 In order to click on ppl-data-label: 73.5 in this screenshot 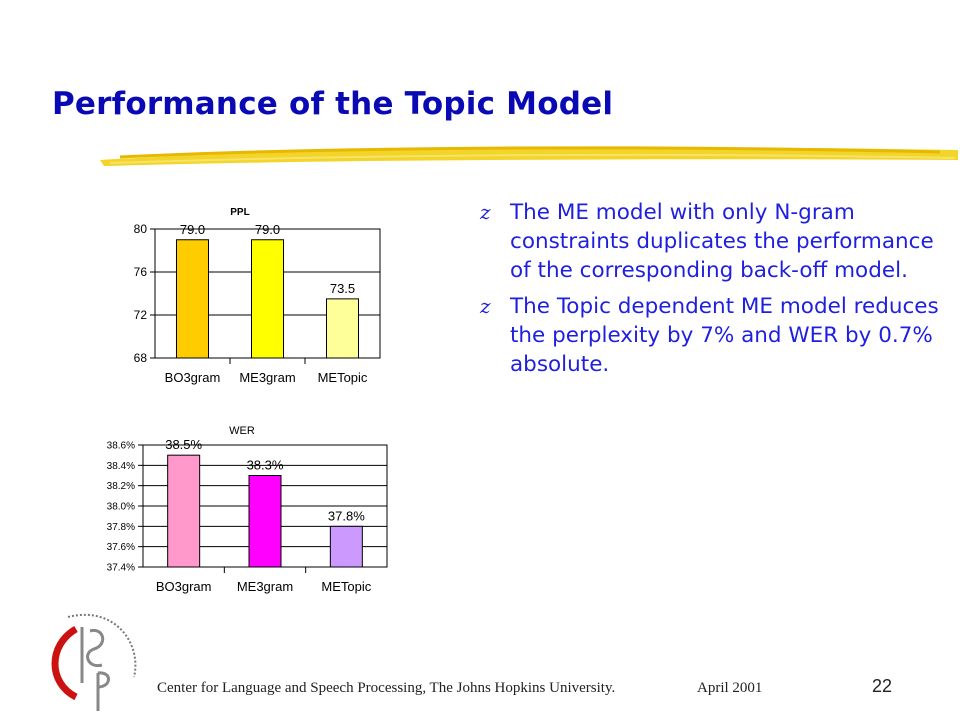, I will do `click(342, 288)`.